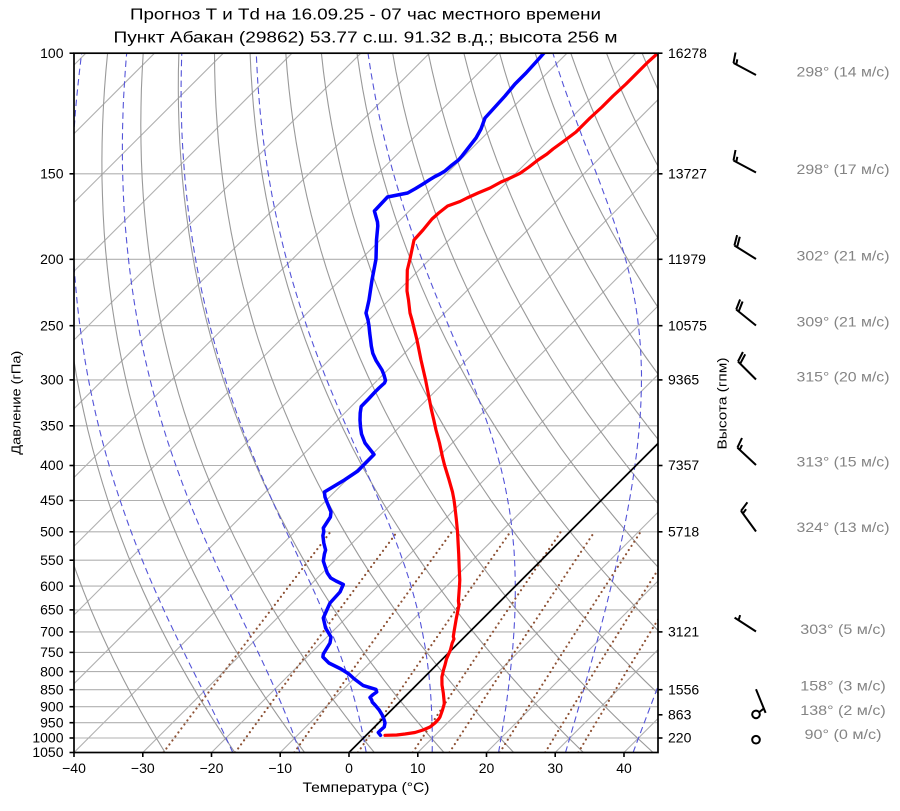 This screenshot has height=811, width=900. Describe the element at coordinates (843, 169) in the screenshot. I see `svg-text: 298° (17 м/с)` at that location.